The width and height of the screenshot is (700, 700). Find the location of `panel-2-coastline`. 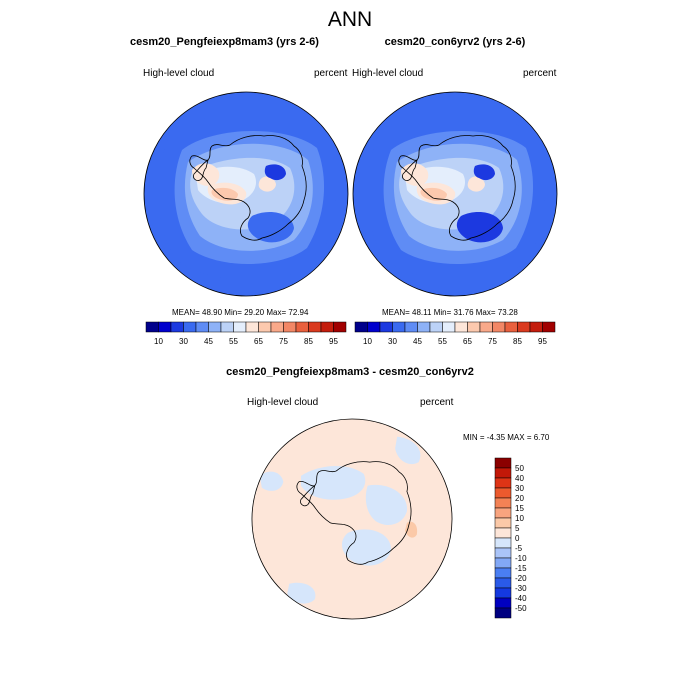

panel-2-coastline is located at coordinates (457, 188).